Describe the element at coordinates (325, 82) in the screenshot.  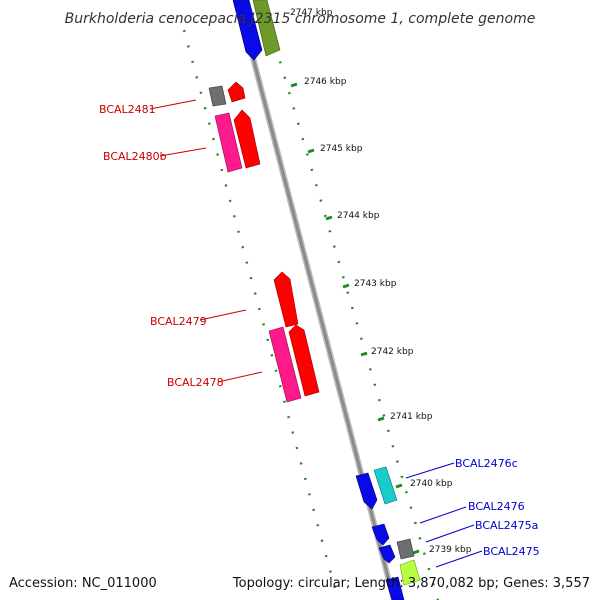
I see `kbp-label-2746: 2746 kbp` at that location.